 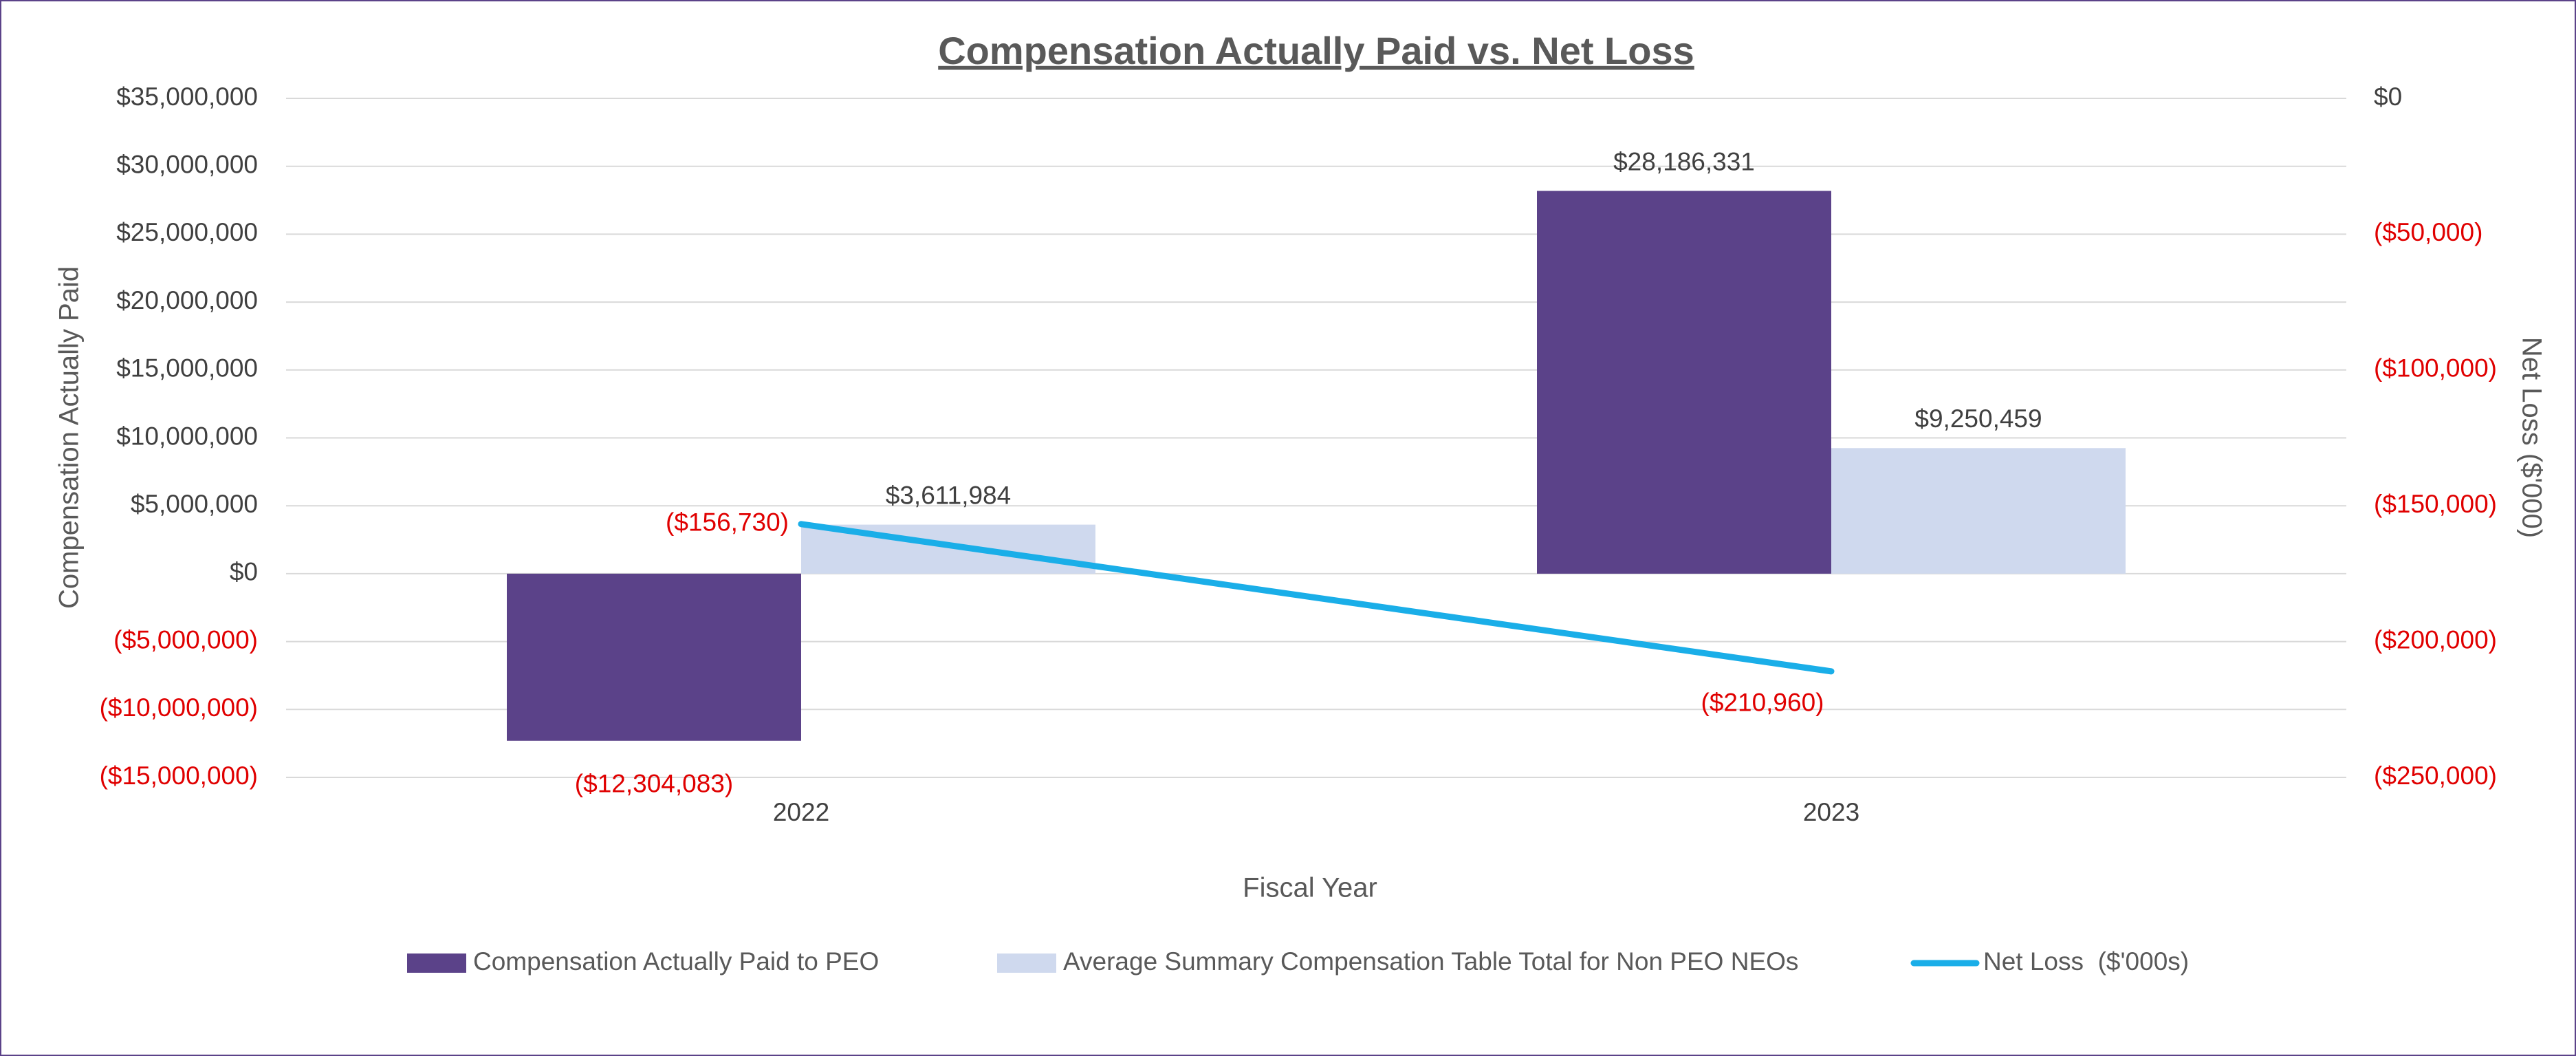 What do you see at coordinates (2435, 776) in the screenshot?
I see `y2-tick-label: ($250,000)` at bounding box center [2435, 776].